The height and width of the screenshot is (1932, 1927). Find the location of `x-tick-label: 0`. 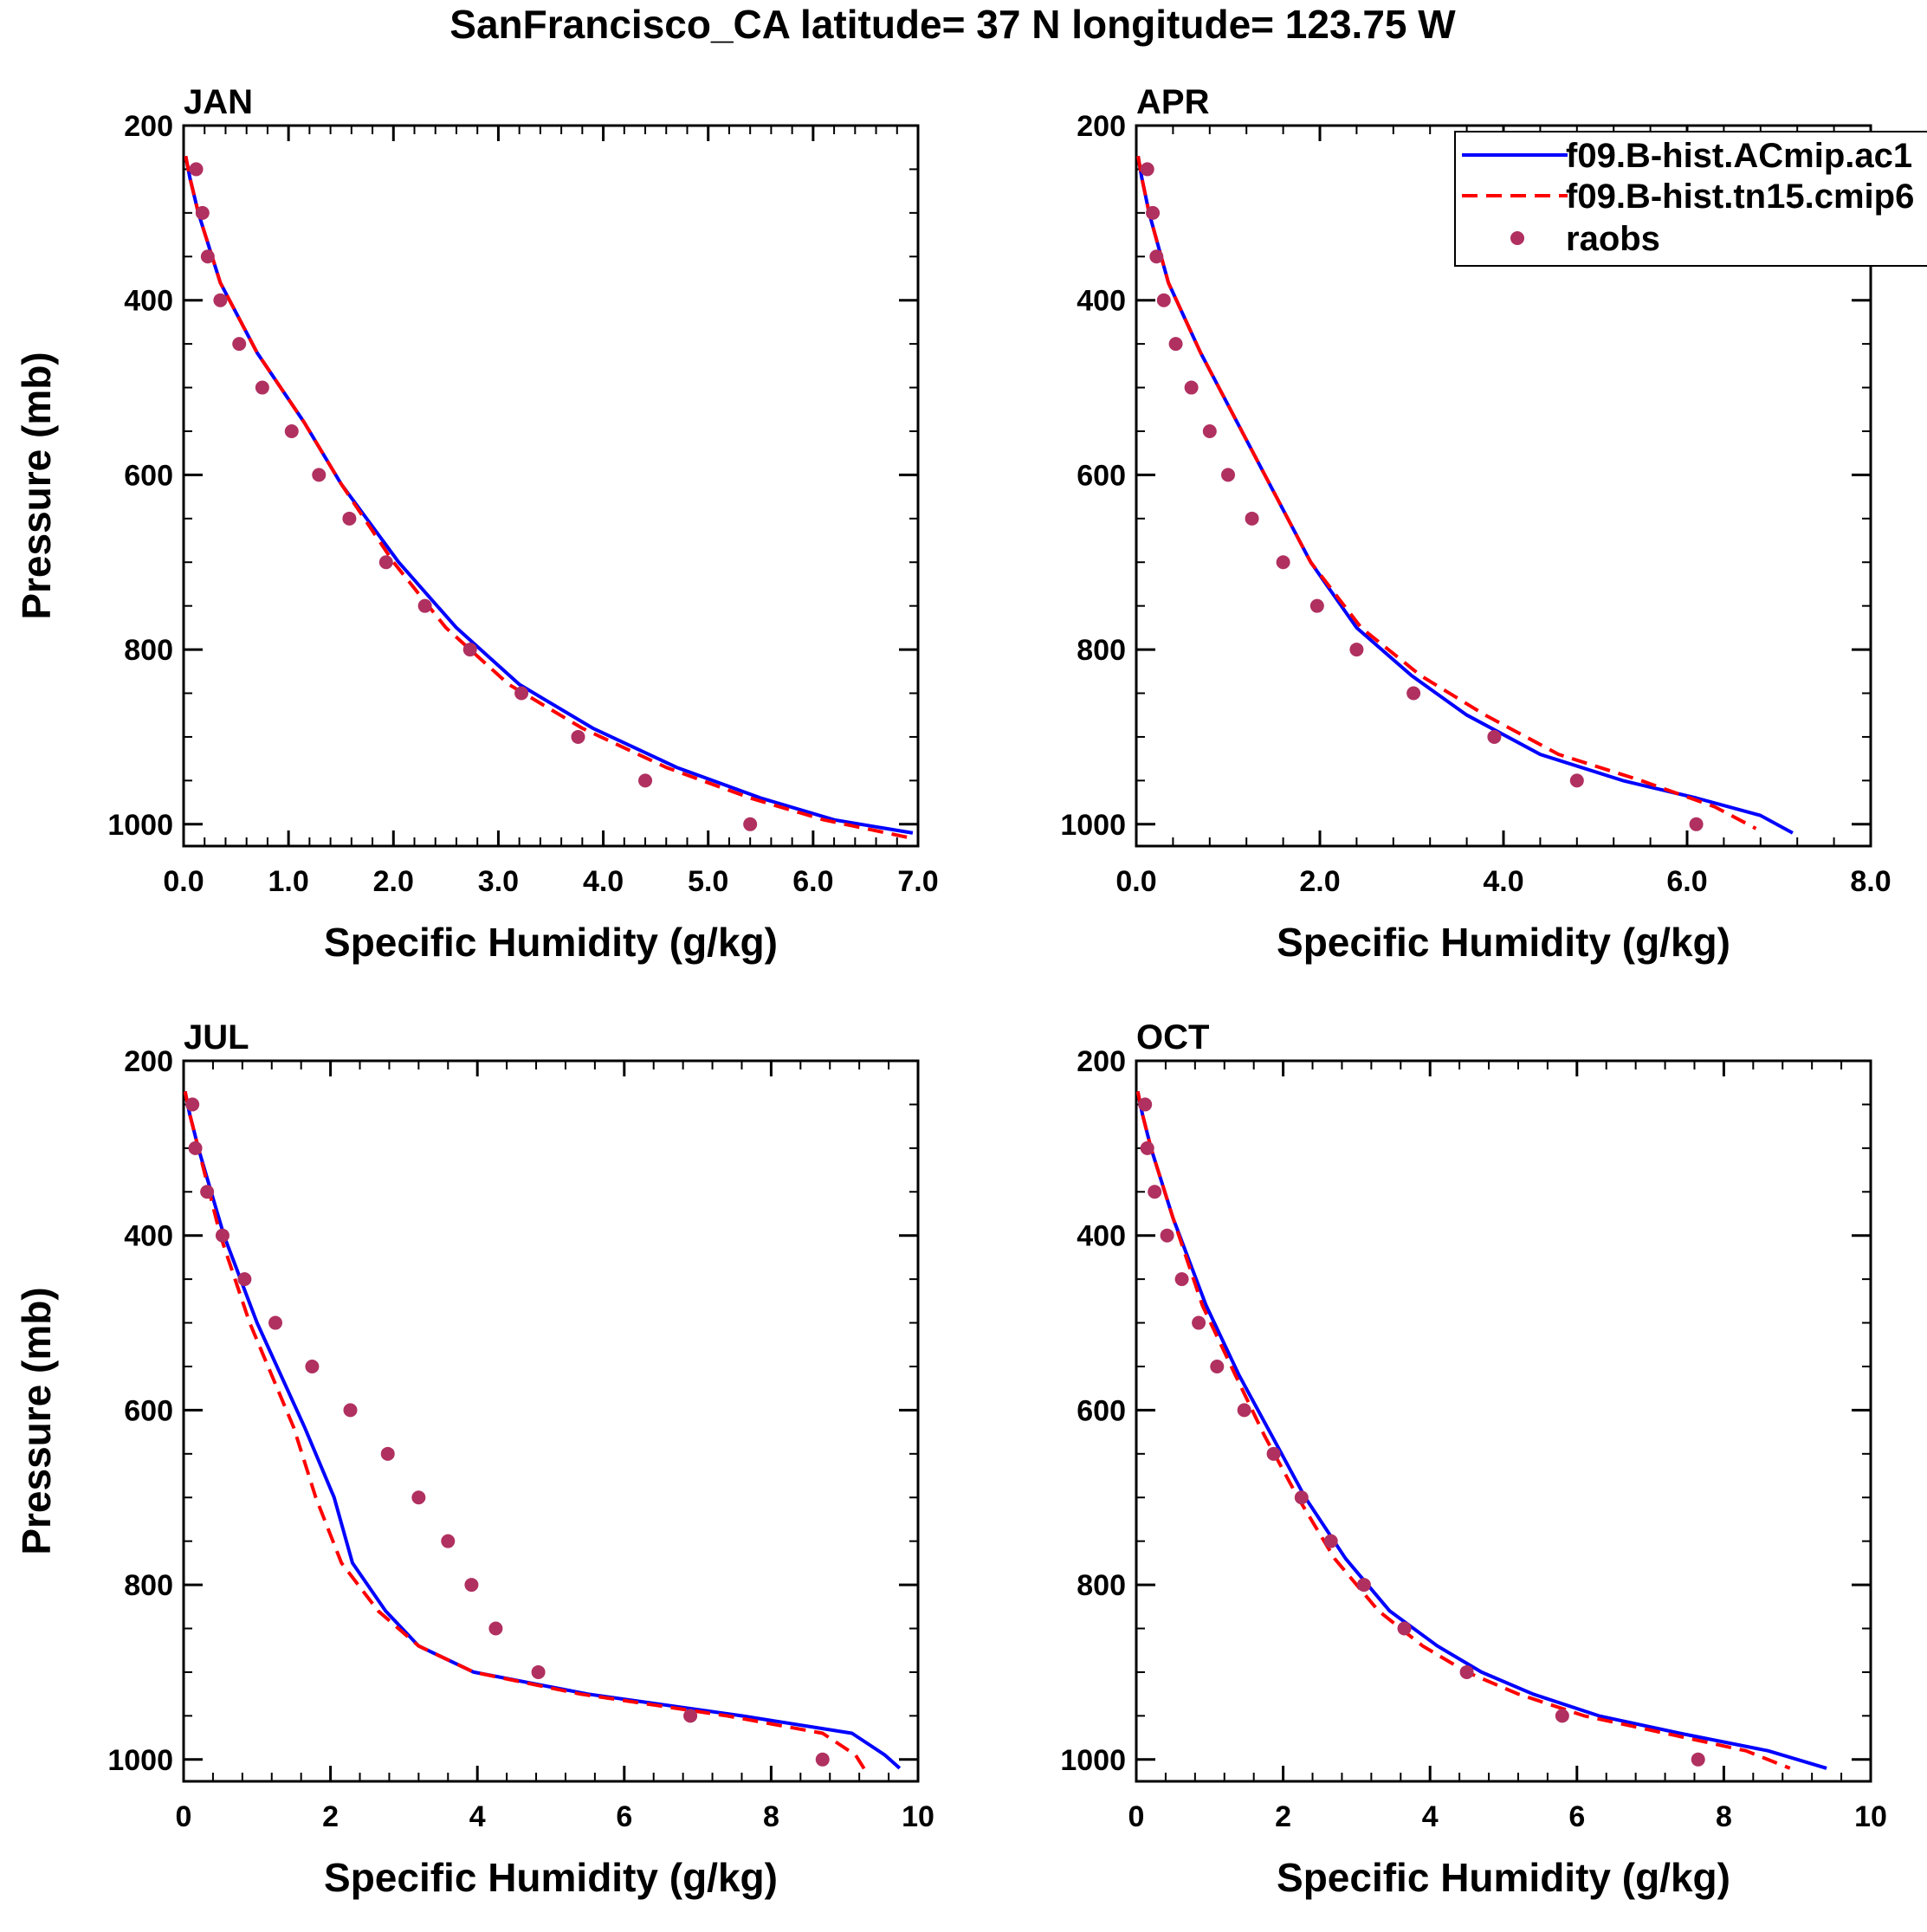

x-tick-label: 0 is located at coordinates (1136, 1816).